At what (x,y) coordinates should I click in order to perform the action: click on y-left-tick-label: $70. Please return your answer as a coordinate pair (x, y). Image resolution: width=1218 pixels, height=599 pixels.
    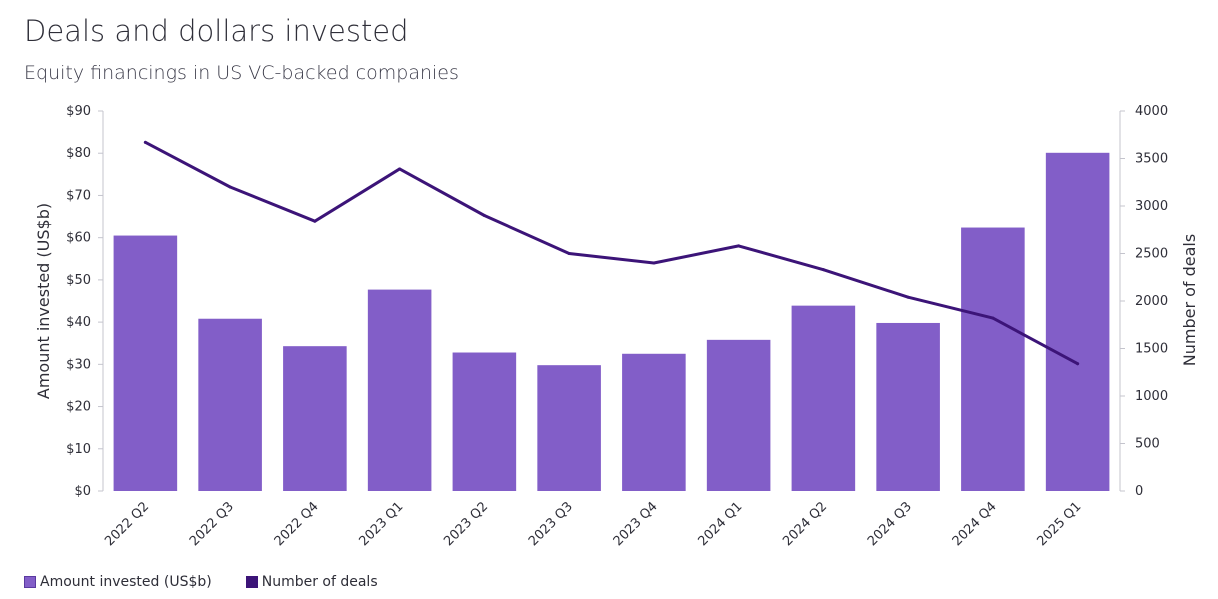
    Looking at the image, I should click on (78, 195).